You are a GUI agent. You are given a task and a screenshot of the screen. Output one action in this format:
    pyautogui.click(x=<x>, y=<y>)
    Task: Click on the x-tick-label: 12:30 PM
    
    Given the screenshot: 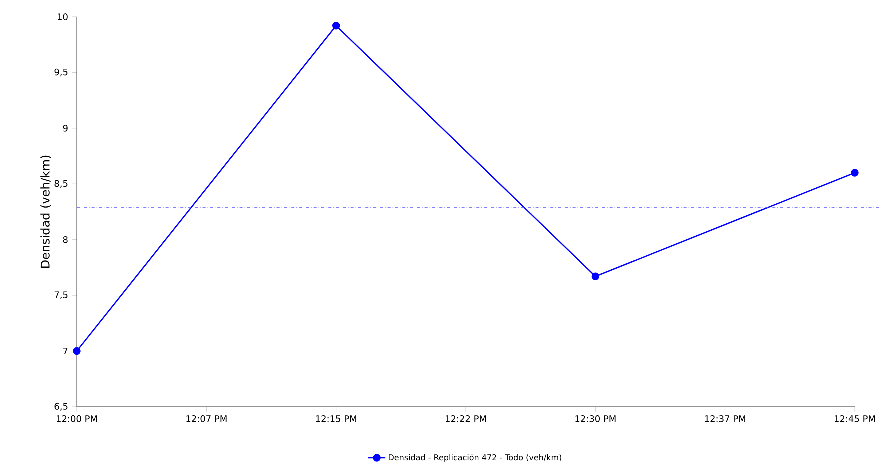 What is the action you would take?
    pyautogui.click(x=596, y=419)
    